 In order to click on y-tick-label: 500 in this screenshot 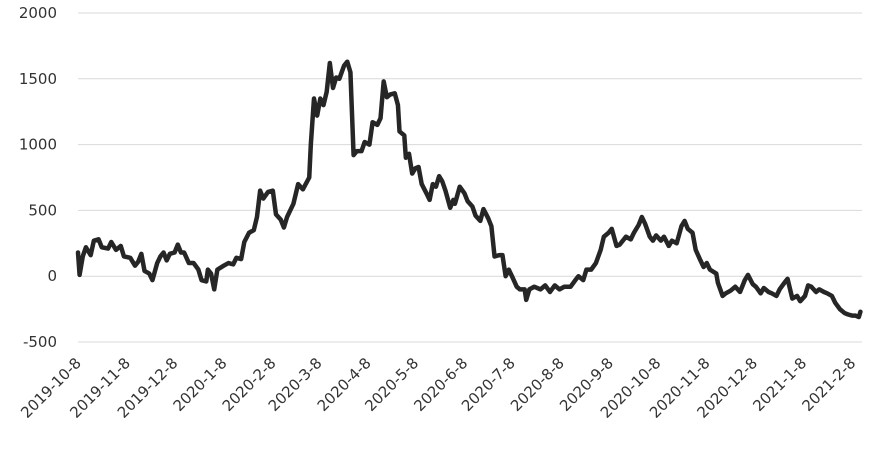, I will do `click(42, 210)`.